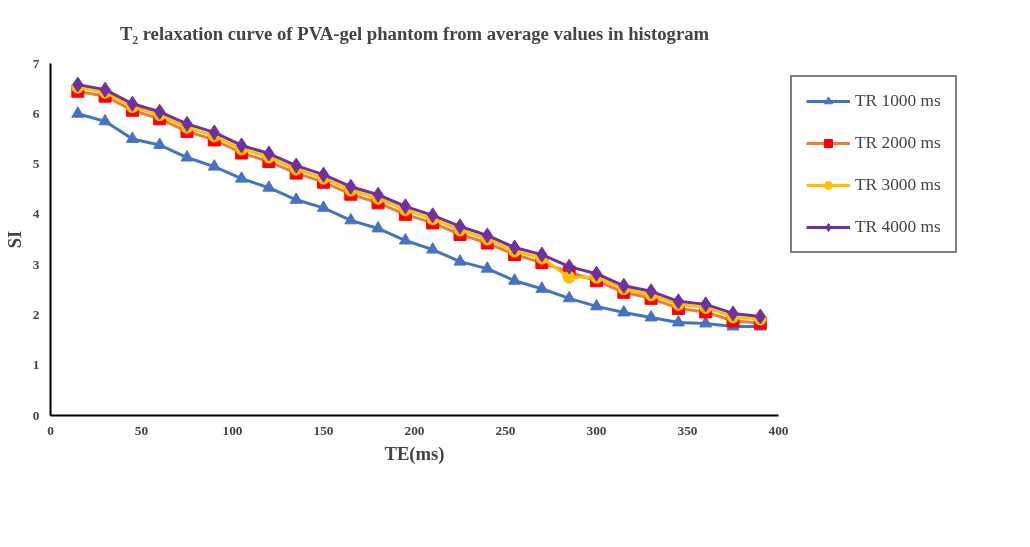 This screenshot has width=1030, height=547. Describe the element at coordinates (36, 63) in the screenshot. I see `y-tick-label: 7` at that location.